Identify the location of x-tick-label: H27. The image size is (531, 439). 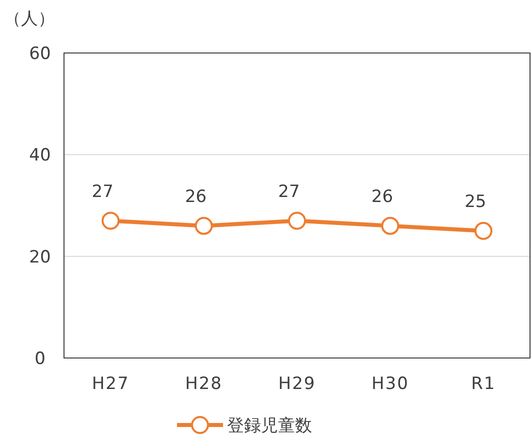
(111, 384).